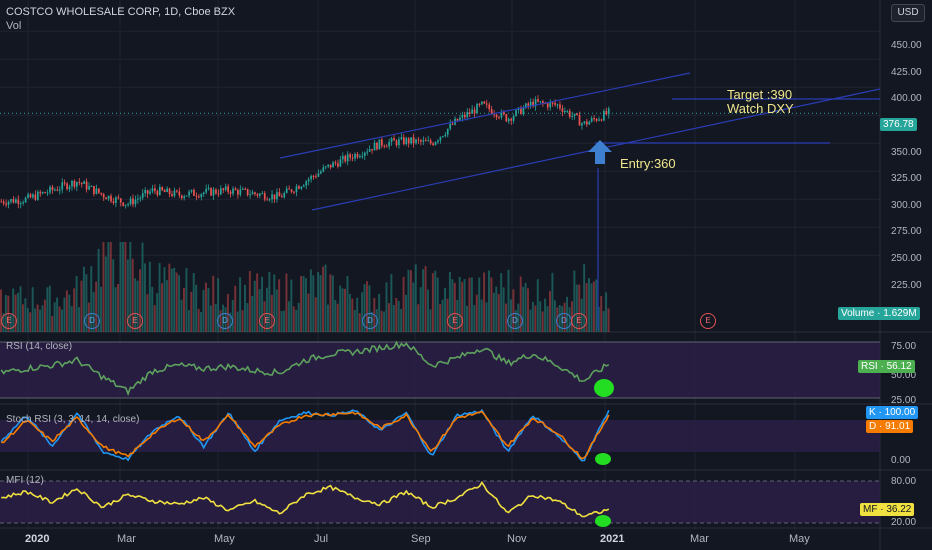 Image resolution: width=932 pixels, height=550 pixels. Describe the element at coordinates (908, 13) in the screenshot. I see `currency-button: USD` at that location.